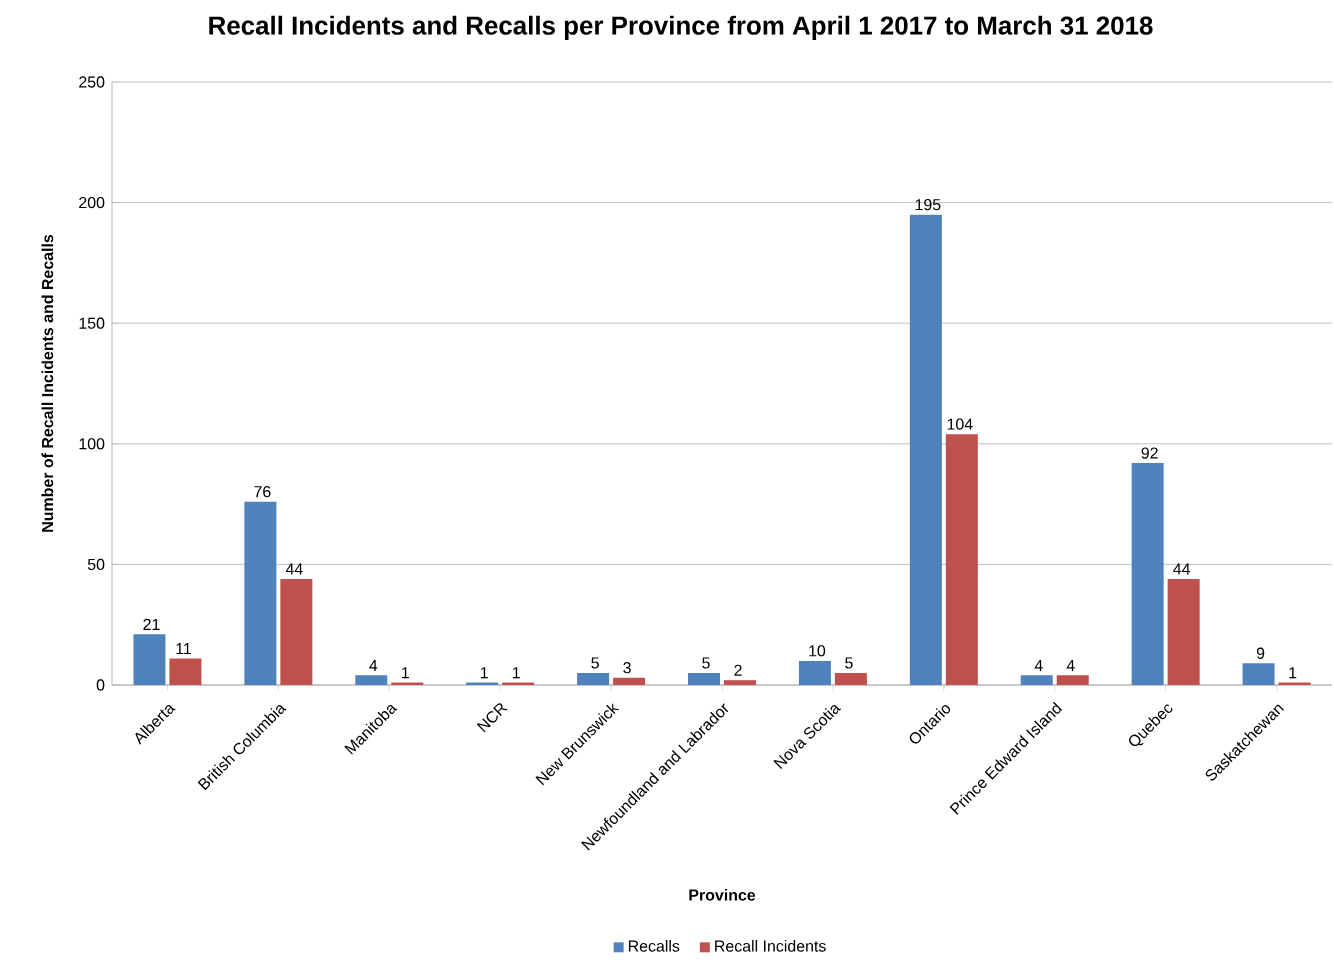  Describe the element at coordinates (654, 946) in the screenshot. I see `legend-label: Recalls` at that location.